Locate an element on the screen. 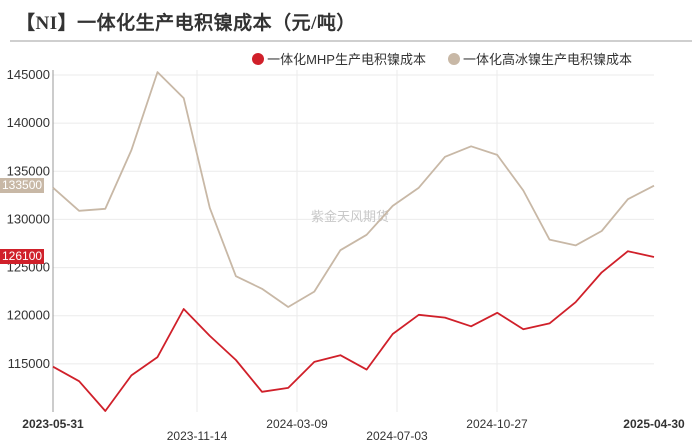 This screenshot has width=700, height=444. legend-item-mhp: 一体化MHP生产电积镍成本 is located at coordinates (339, 58).